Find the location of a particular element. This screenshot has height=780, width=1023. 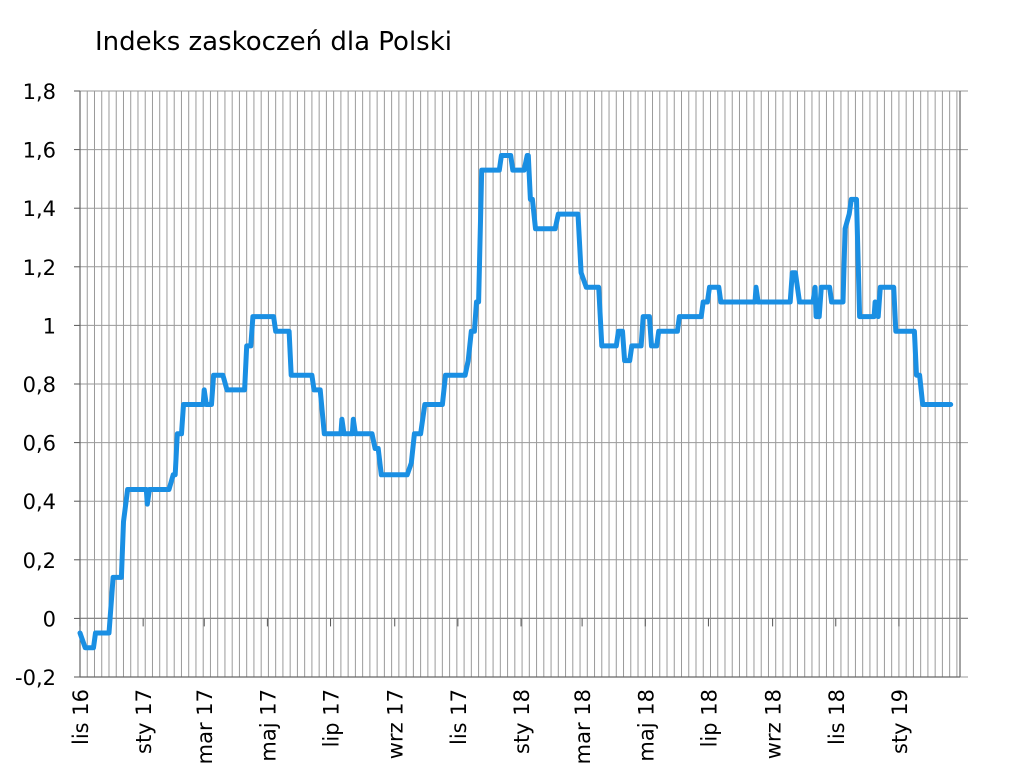

x-tick-label: wrz 18 is located at coordinates (774, 724).